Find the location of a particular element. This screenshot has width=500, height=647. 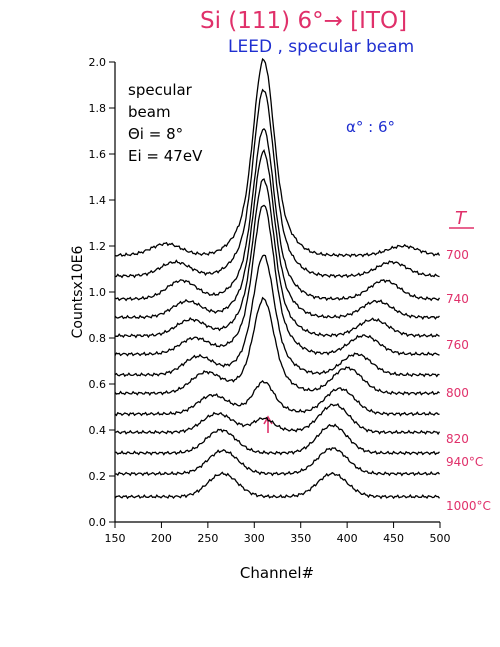

x-tick-label: 250 is located at coordinates (207, 538).